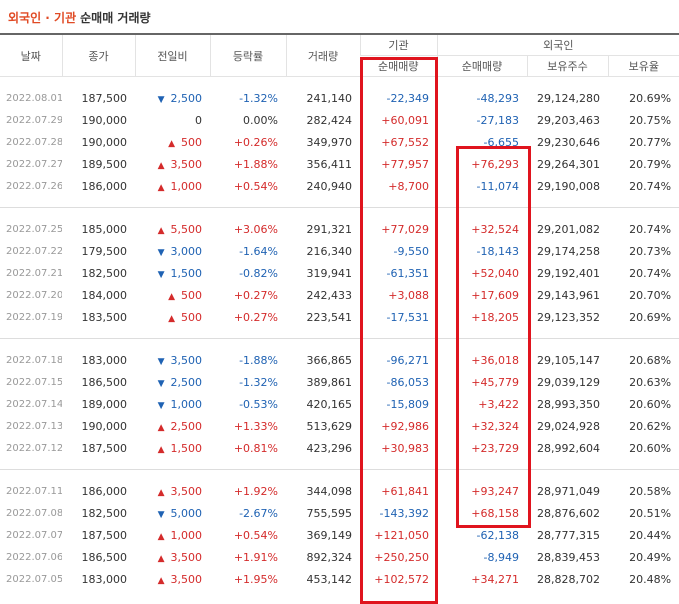 The height and width of the screenshot is (604, 679). Describe the element at coordinates (104, 142) in the screenshot. I see `close: 190,000` at that location.